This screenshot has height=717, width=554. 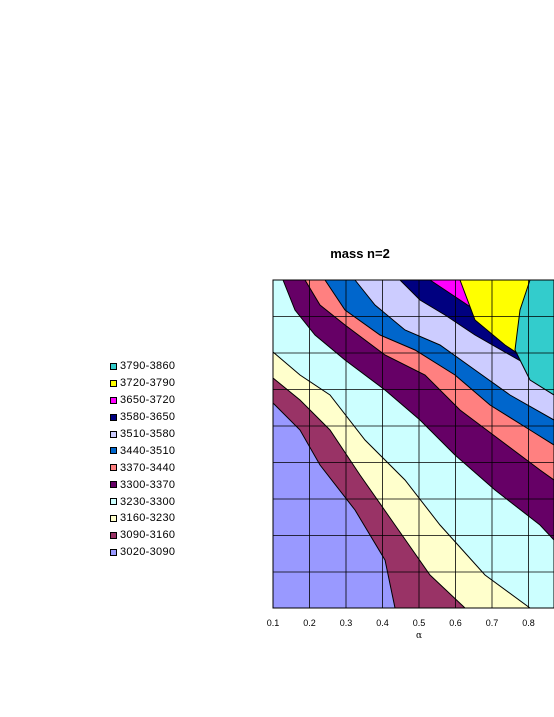 I want to click on legend-label: 3510-3580, so click(x=148, y=434).